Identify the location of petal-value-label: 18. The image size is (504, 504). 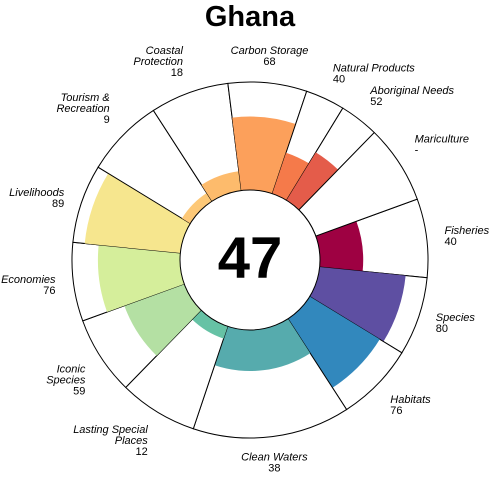
(177, 73).